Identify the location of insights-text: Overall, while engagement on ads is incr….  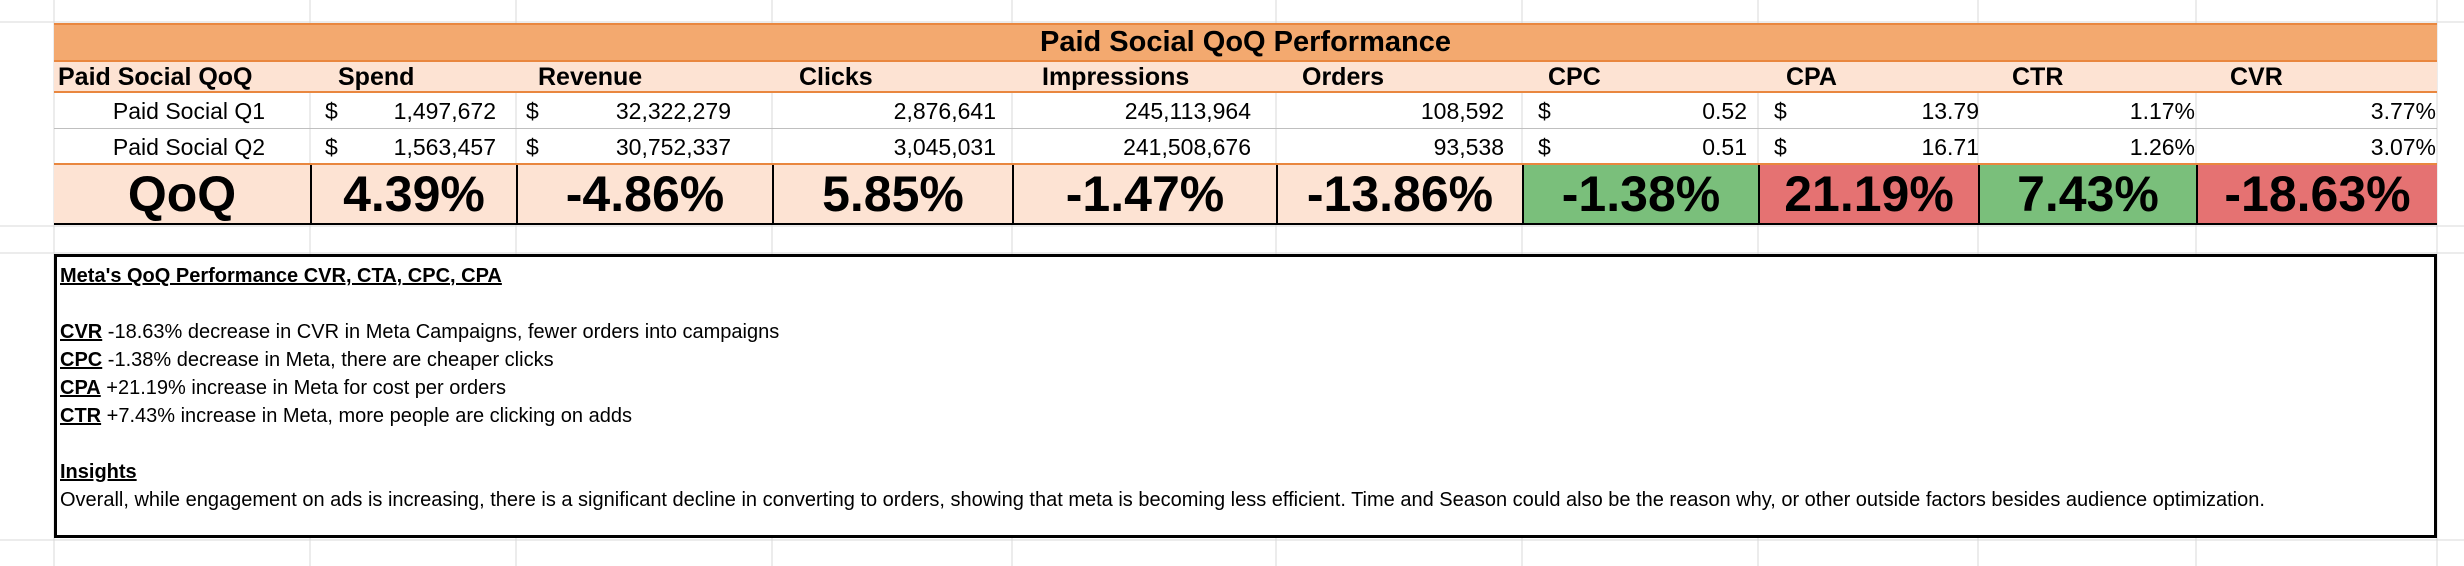
(1162, 500).